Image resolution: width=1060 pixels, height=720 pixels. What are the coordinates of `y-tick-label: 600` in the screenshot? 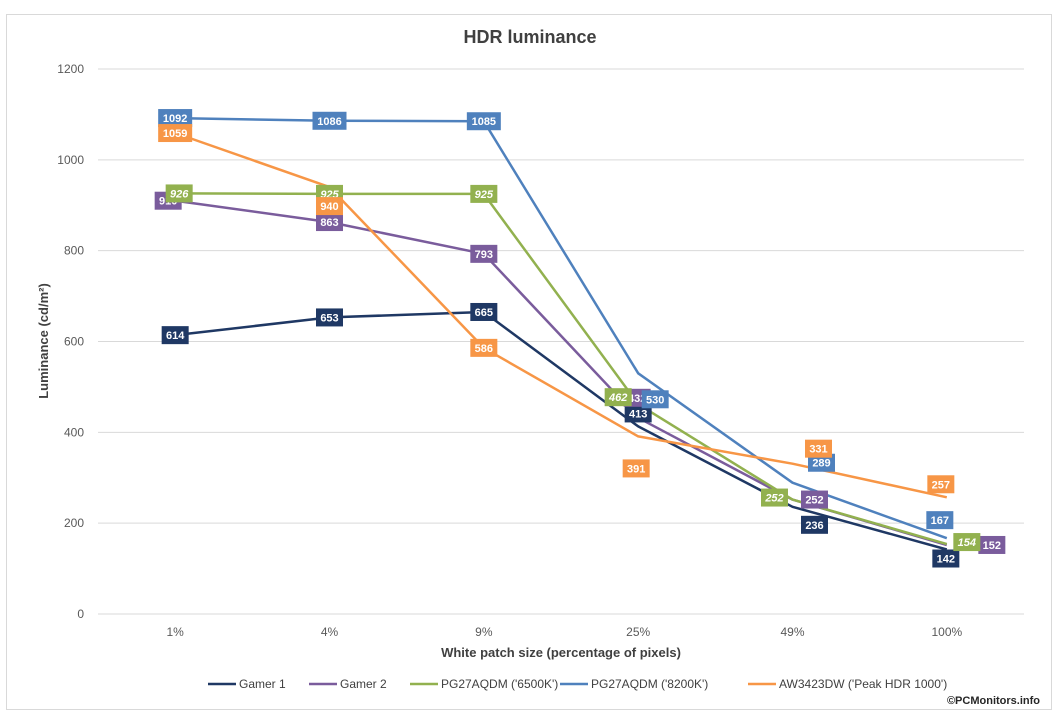 It's located at (74, 342).